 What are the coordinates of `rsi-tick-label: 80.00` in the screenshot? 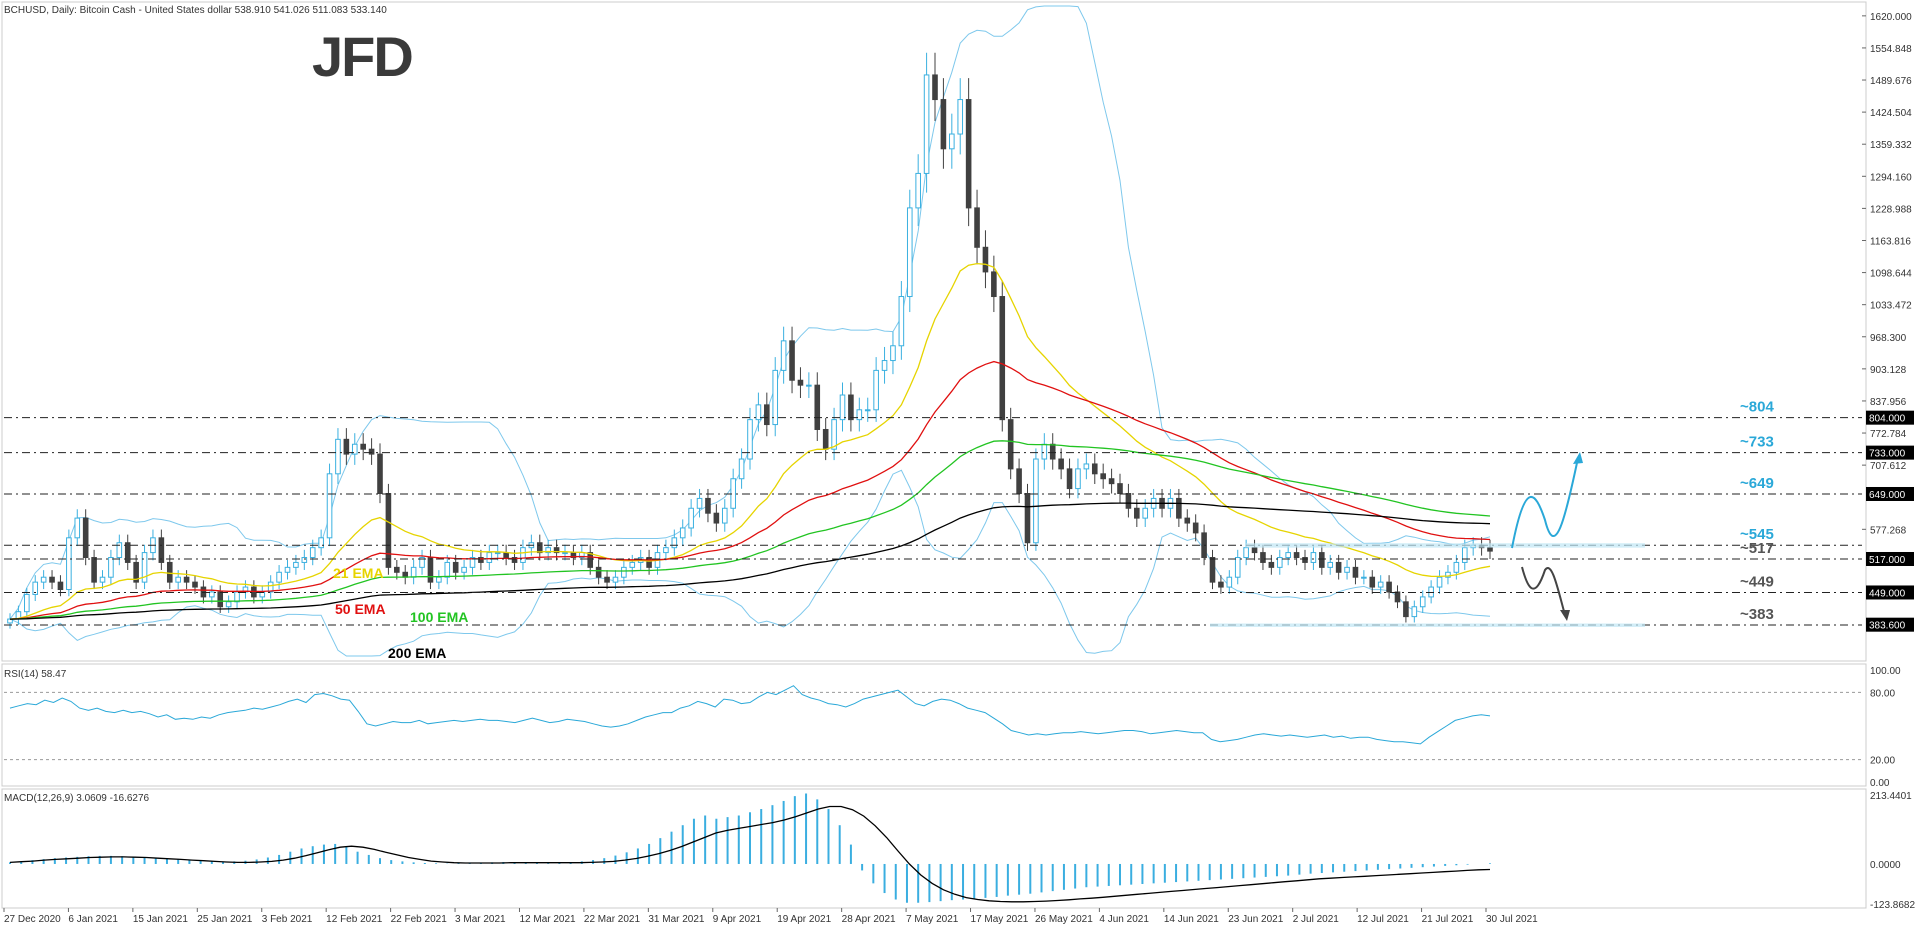 It's located at (1882, 693).